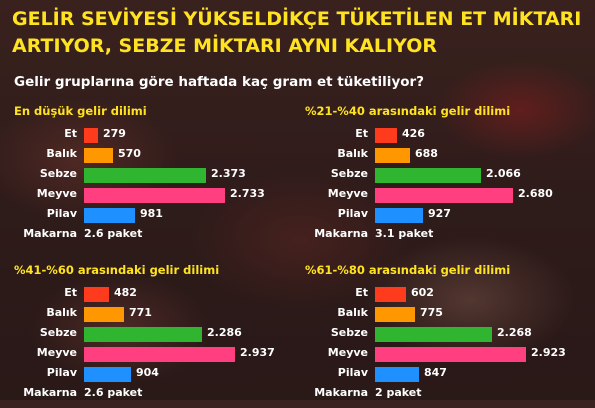 Image resolution: width=595 pixels, height=408 pixels. I want to click on bar-row: Et 482, so click(159, 294).